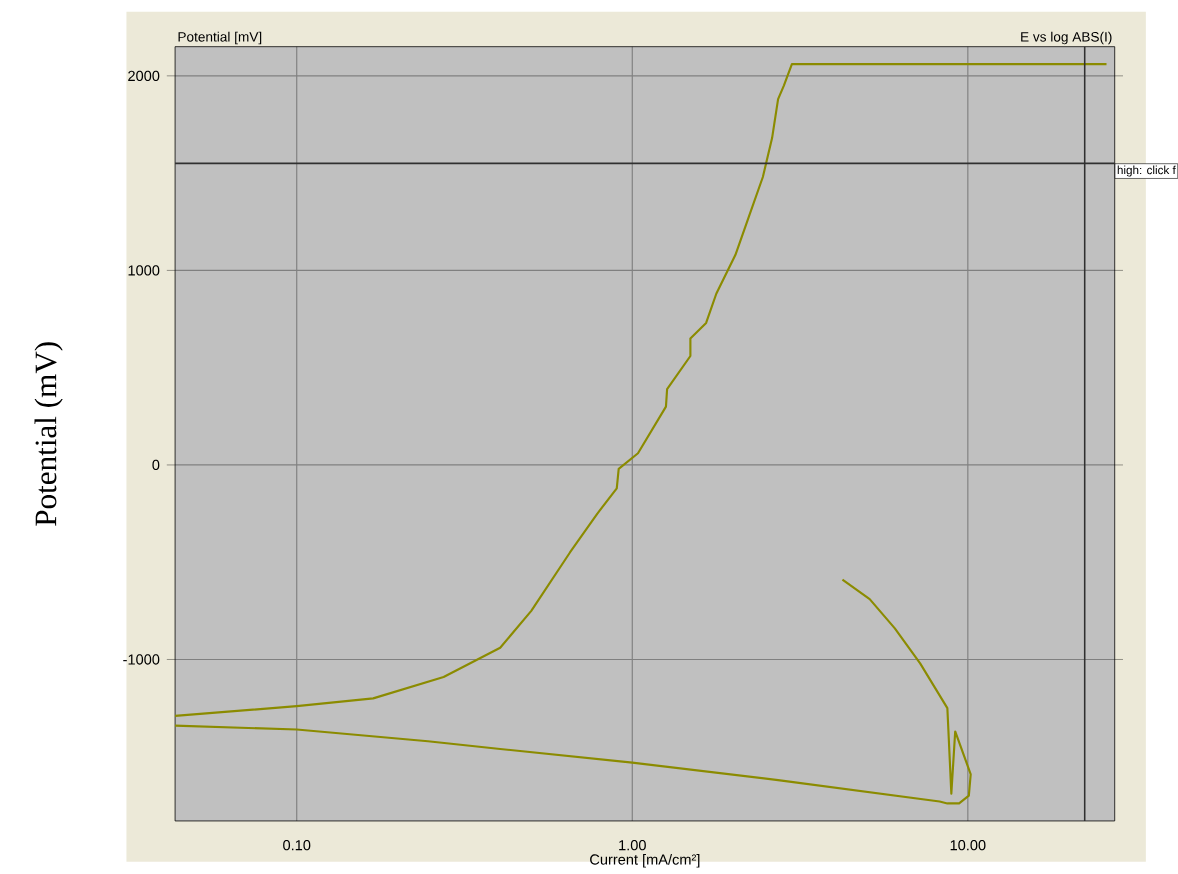 The height and width of the screenshot is (874, 1178). Describe the element at coordinates (48, 434) in the screenshot. I see `y-axis-title: Potential (mV)` at that location.